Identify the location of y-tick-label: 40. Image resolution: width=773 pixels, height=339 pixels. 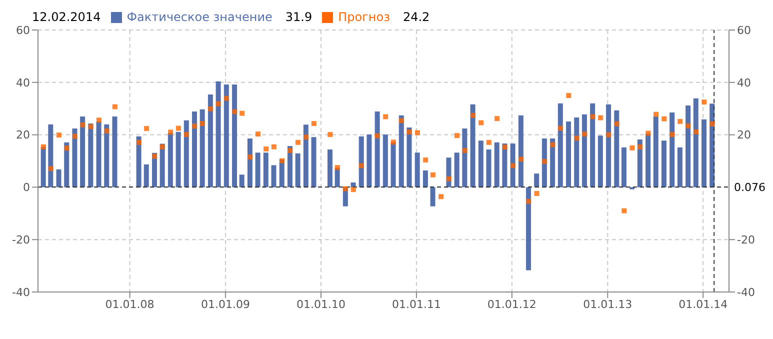
(23, 83).